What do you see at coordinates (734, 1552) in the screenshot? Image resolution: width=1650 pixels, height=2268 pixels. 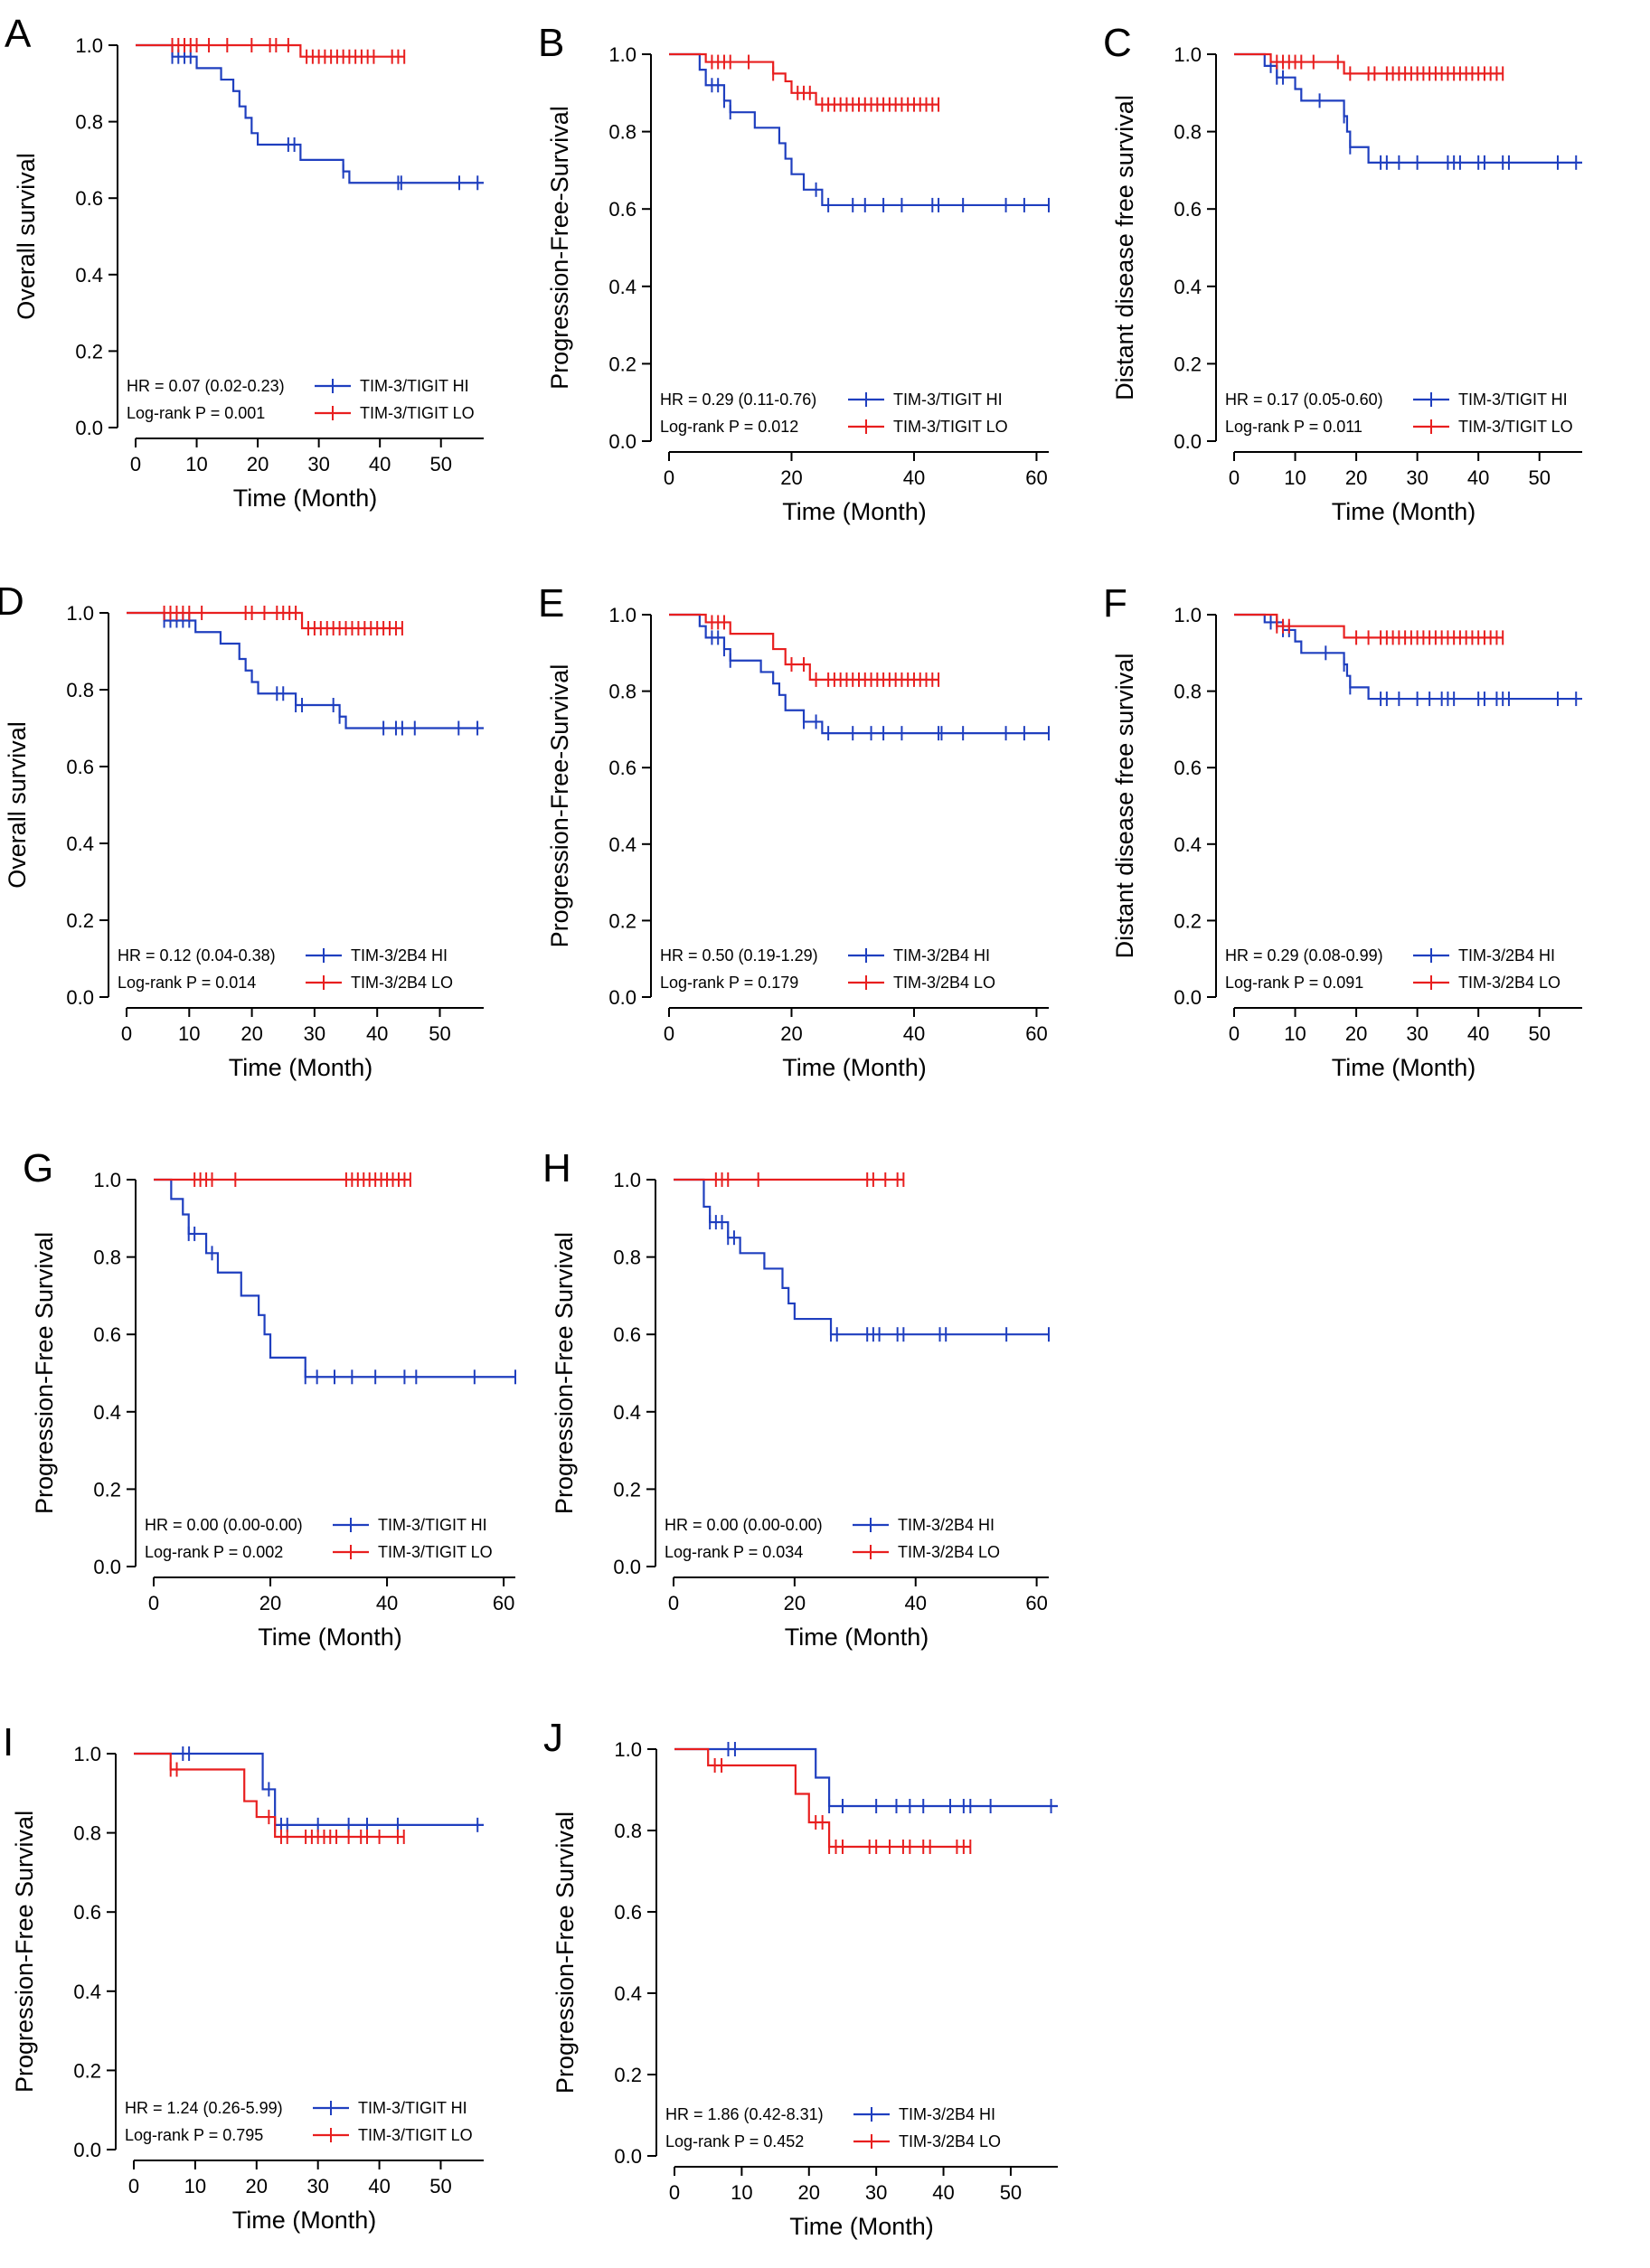 I see `logrank-p-text: Log-rank P = 0.034` at bounding box center [734, 1552].